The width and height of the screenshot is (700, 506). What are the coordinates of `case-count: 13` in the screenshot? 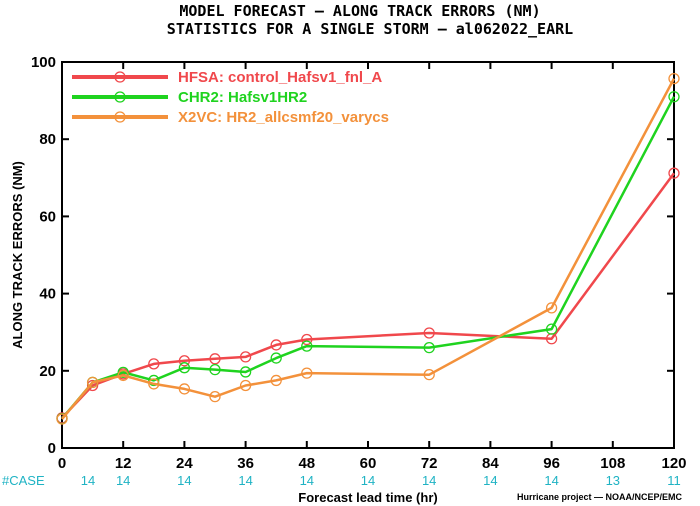 It's located at (613, 480).